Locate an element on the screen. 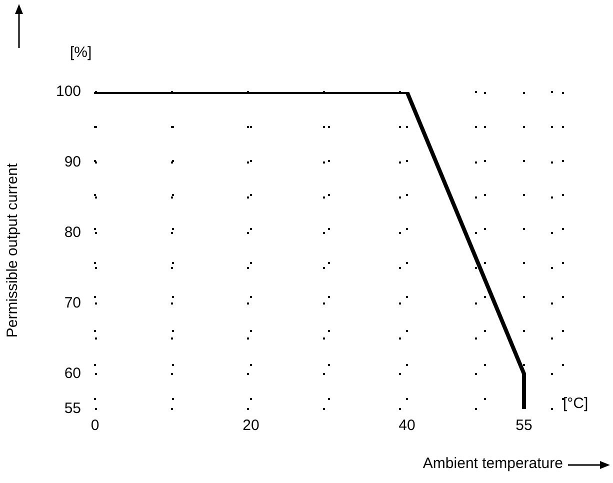  x-tick-label: 55 is located at coordinates (524, 425).